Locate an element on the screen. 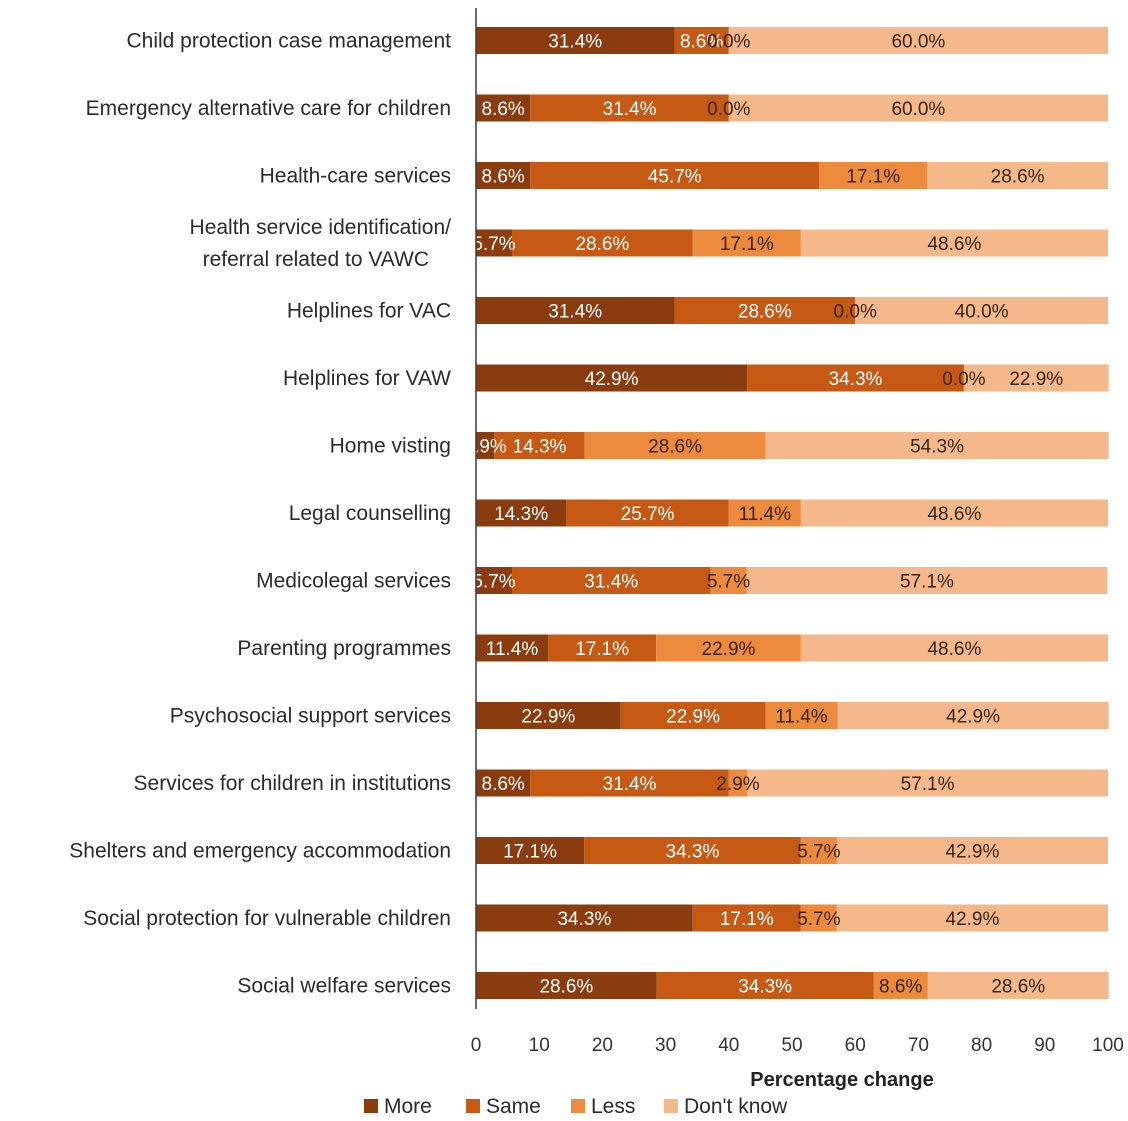 Image resolution: width=1128 pixels, height=1121 pixels. legend: More Same Less Don't know is located at coordinates (576, 1106).